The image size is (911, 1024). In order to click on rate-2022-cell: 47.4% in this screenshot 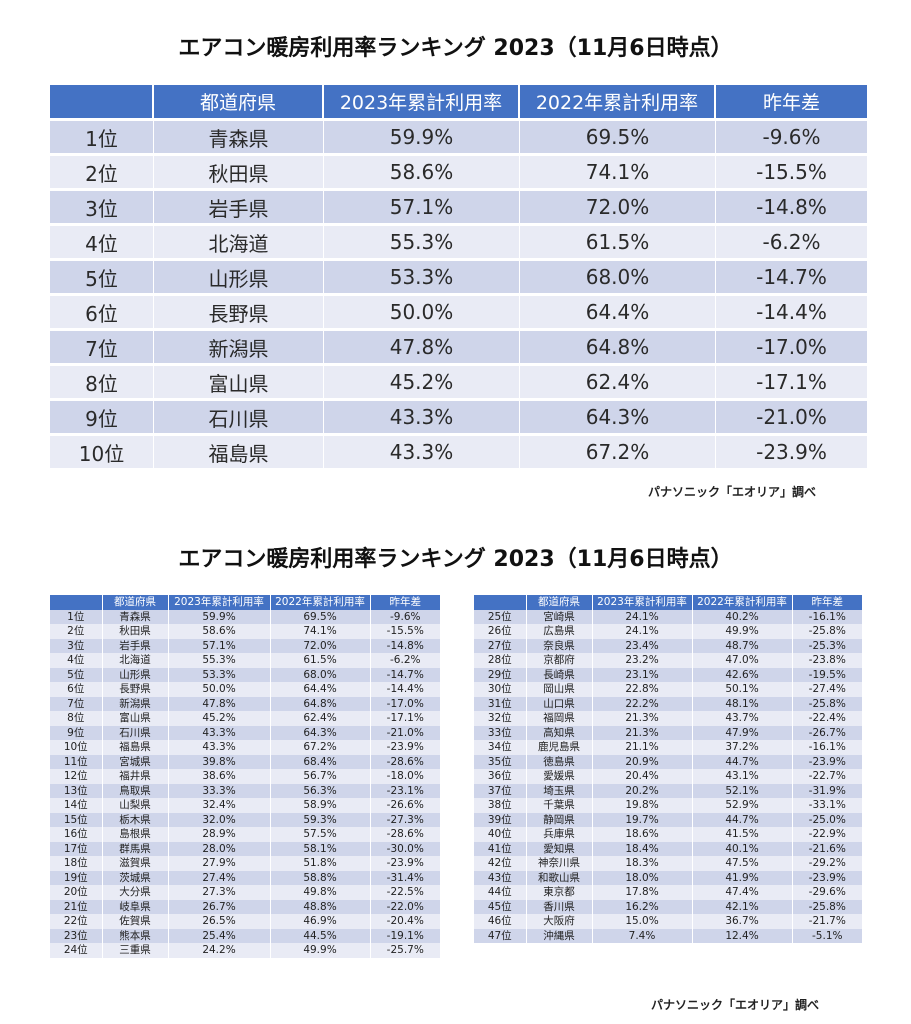, I will do `click(742, 892)`.